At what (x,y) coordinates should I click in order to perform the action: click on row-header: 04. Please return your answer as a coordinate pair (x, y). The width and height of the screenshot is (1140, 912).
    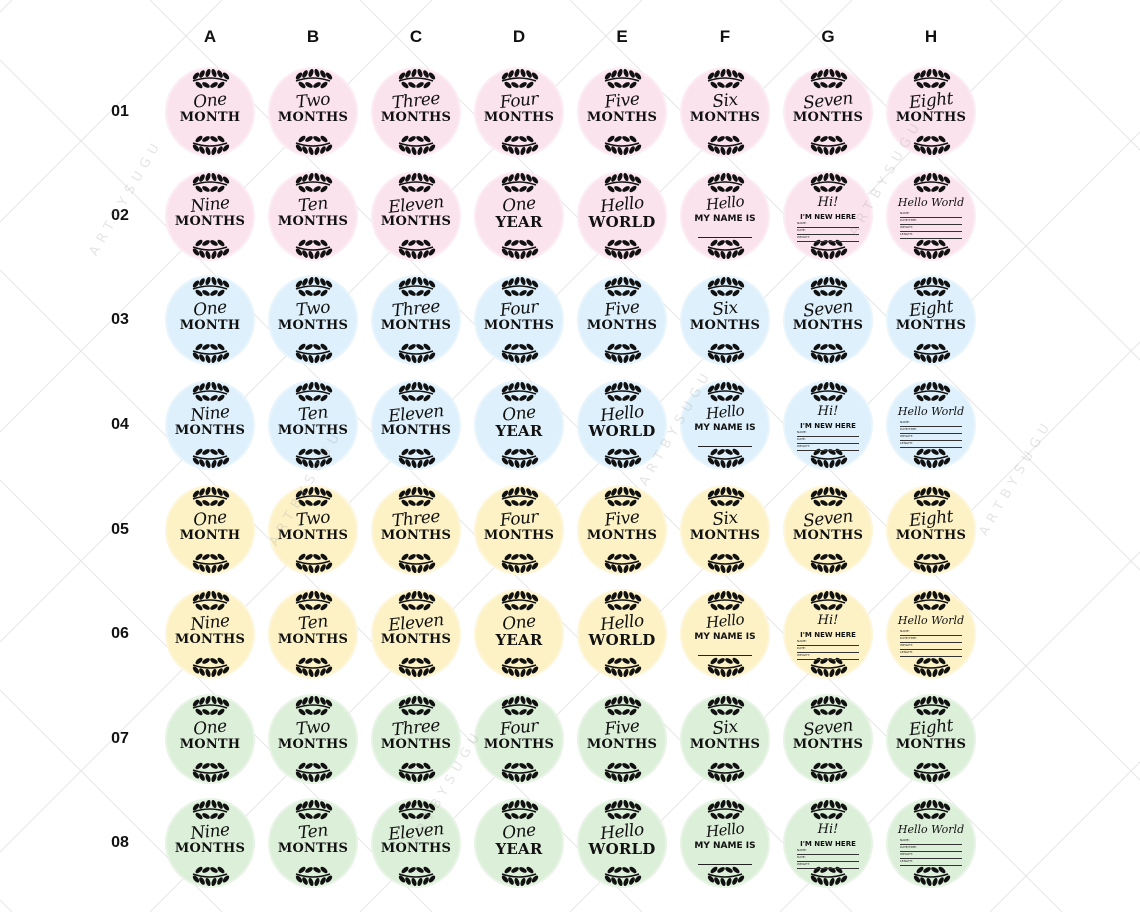
    Looking at the image, I should click on (120, 424).